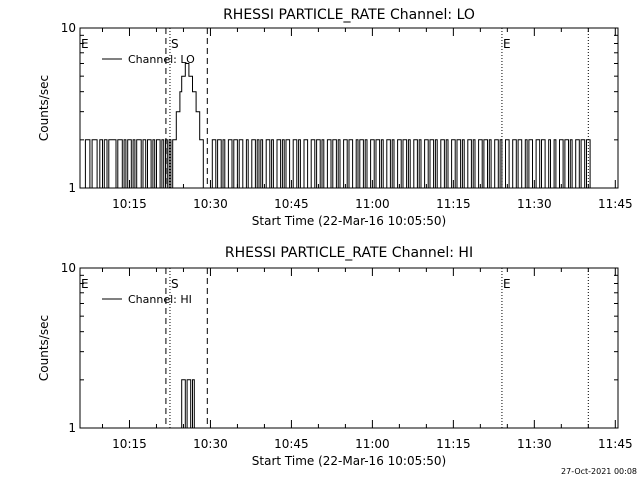 This screenshot has width=640, height=480. I want to click on chart-1-x-tick-label: 11:30, so click(534, 444).